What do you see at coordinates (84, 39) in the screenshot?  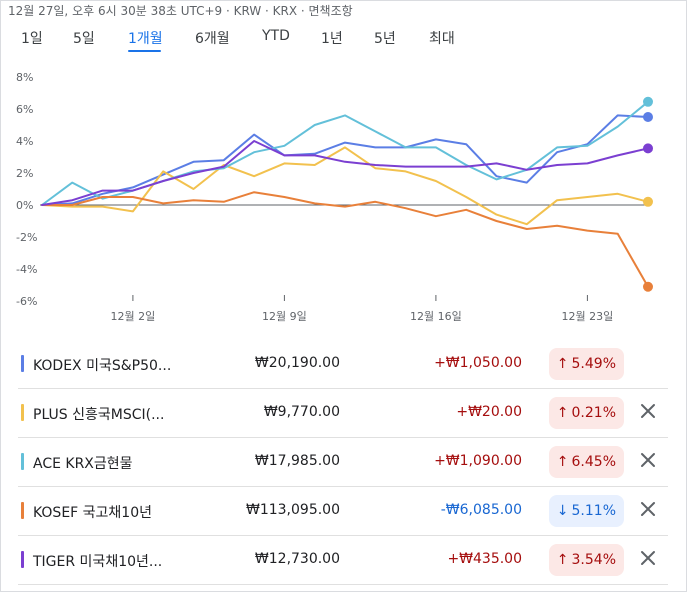 I see `tab-5d: 5일` at bounding box center [84, 39].